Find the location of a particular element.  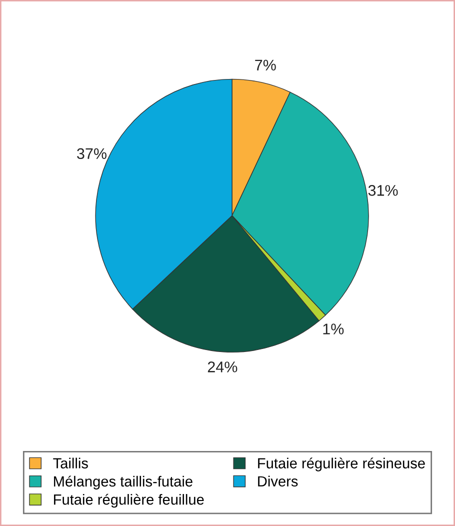

data-label: 24% is located at coordinates (223, 367).